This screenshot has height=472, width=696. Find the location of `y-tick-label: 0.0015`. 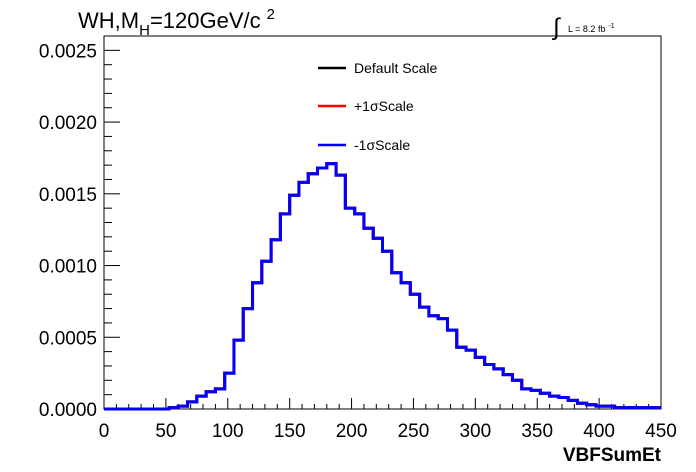

y-tick-label: 0.0015 is located at coordinates (68, 195).